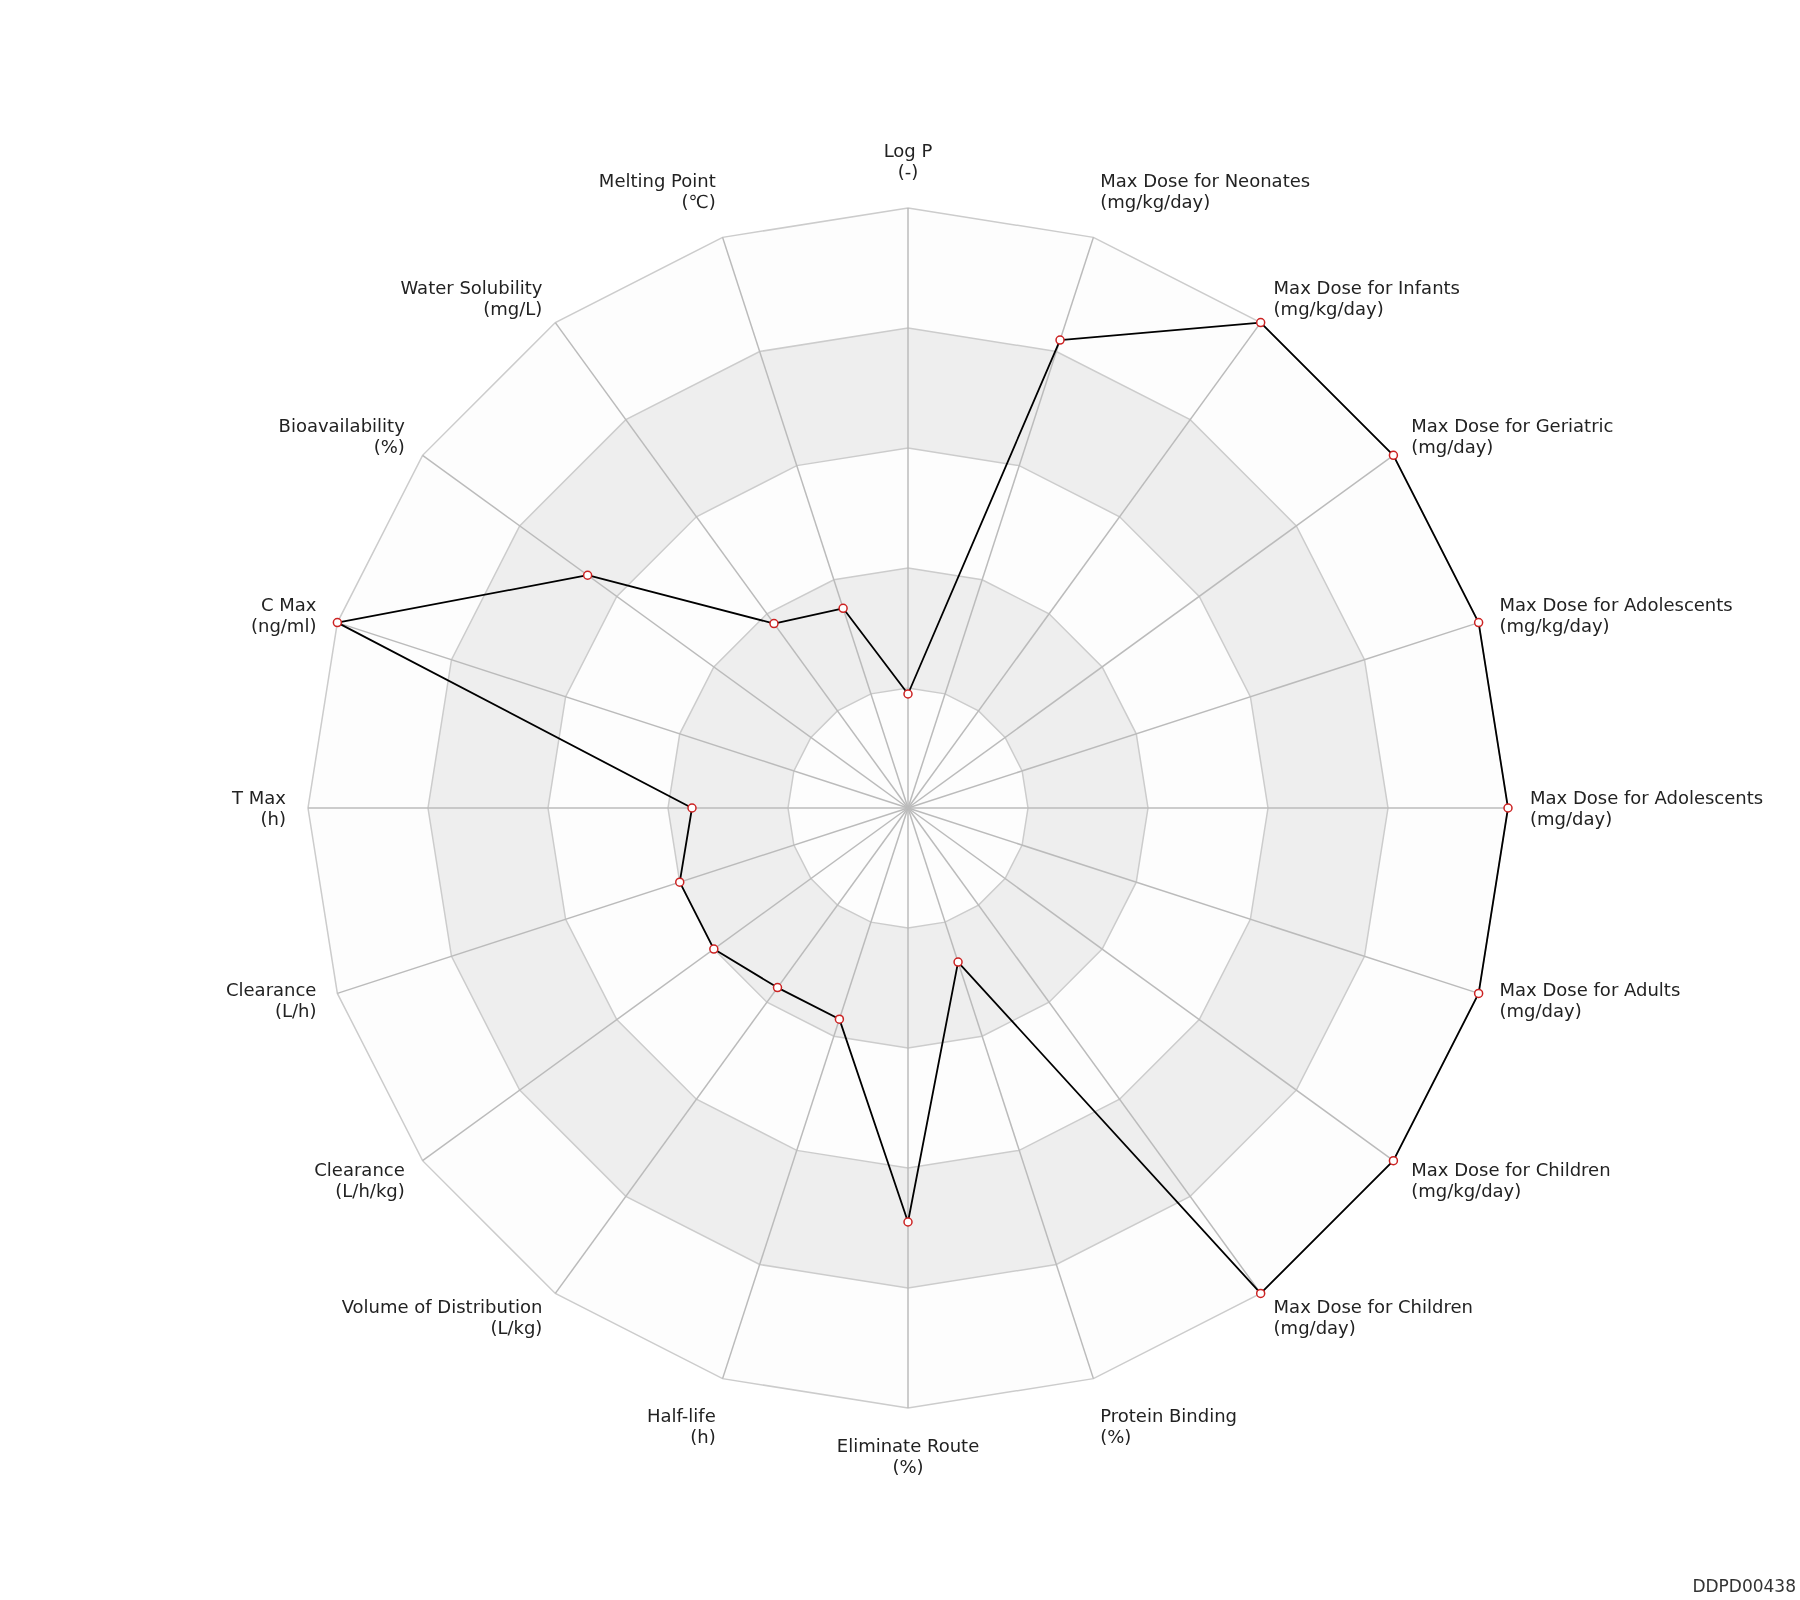 The image size is (1800, 1600). What do you see at coordinates (471, 298) in the screenshot?
I see `spoke-label: Water Solubility (mg/L)` at bounding box center [471, 298].